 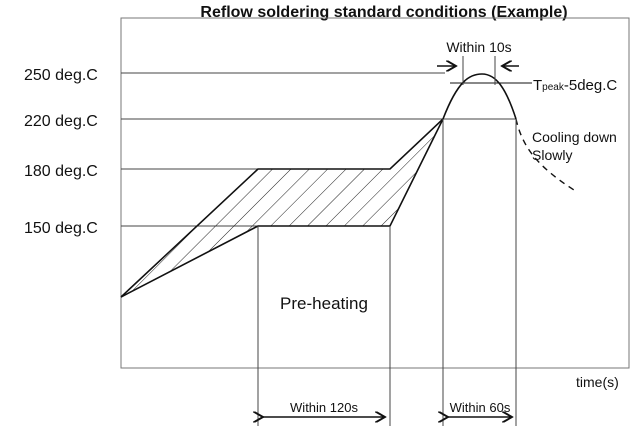 What do you see at coordinates (61, 228) in the screenshot?
I see `y-label-150: 150 deg.C` at bounding box center [61, 228].